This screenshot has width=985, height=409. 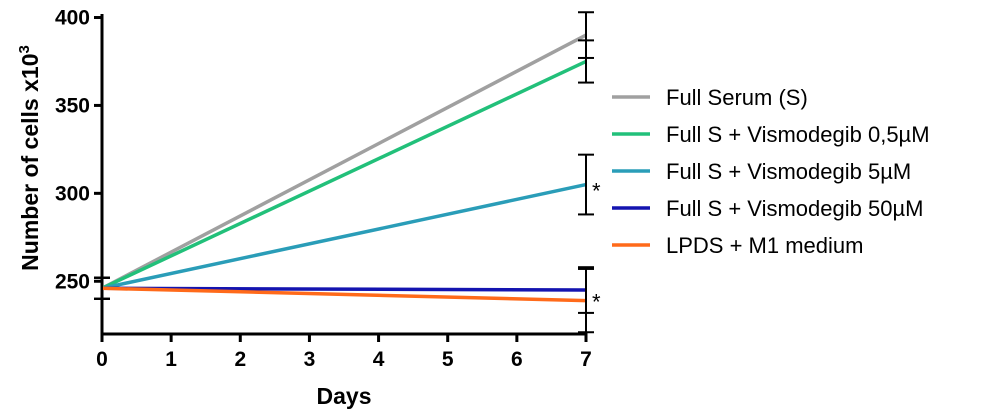 I want to click on x-tick-label: 2, so click(x=240, y=359).